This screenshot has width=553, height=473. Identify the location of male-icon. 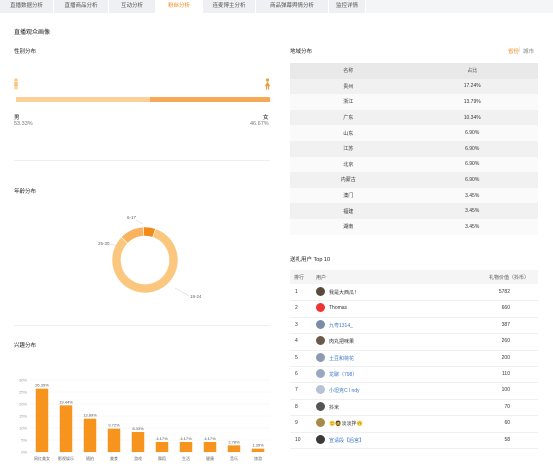
(16, 84).